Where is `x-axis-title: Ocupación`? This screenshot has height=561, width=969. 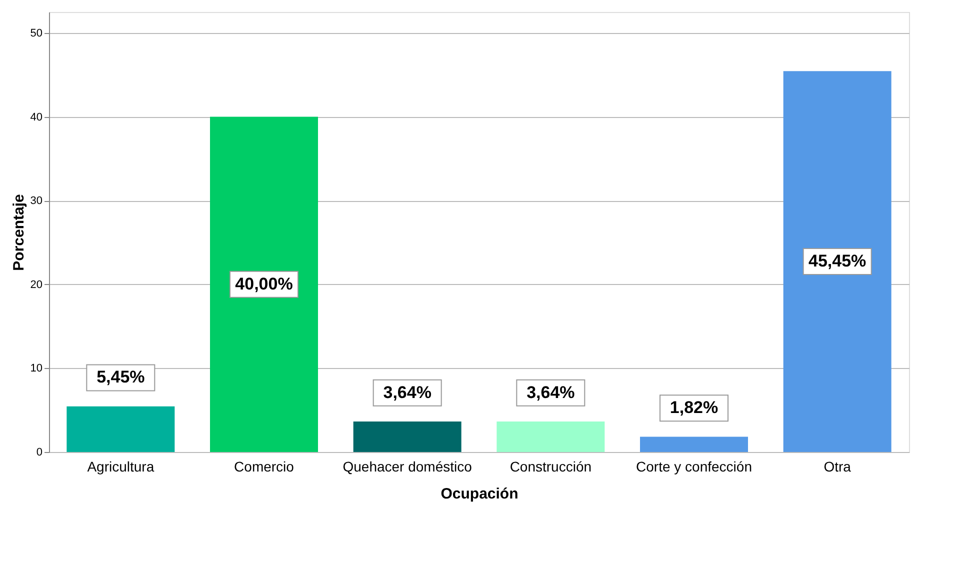 x-axis-title: Ocupación is located at coordinates (479, 494).